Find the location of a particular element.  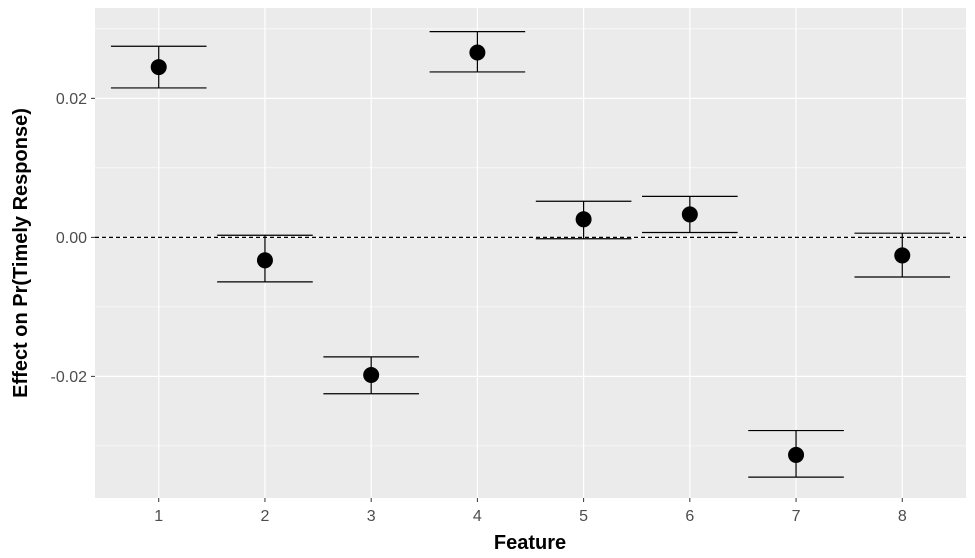

x-tick-label: 5 is located at coordinates (583, 516).